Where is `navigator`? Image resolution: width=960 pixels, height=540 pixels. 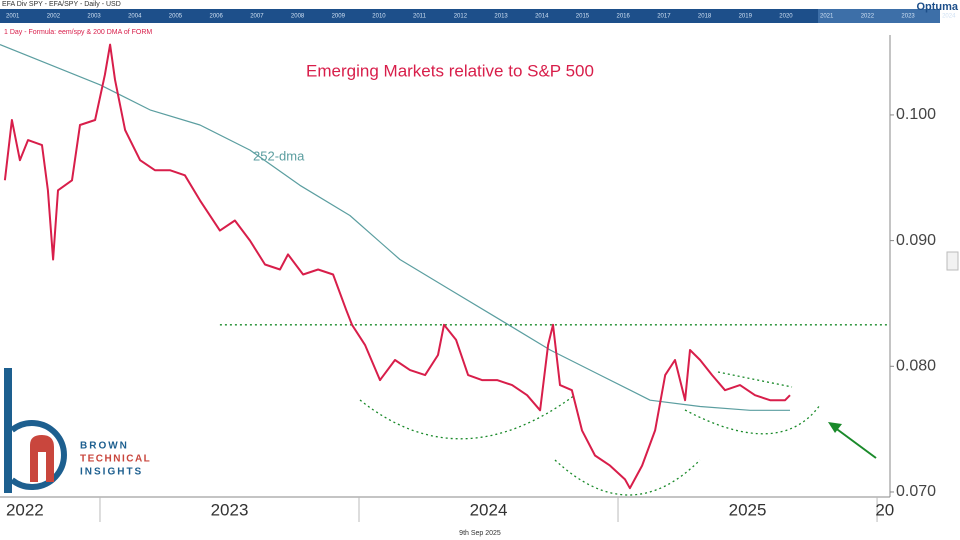 navigator is located at coordinates (470, 16).